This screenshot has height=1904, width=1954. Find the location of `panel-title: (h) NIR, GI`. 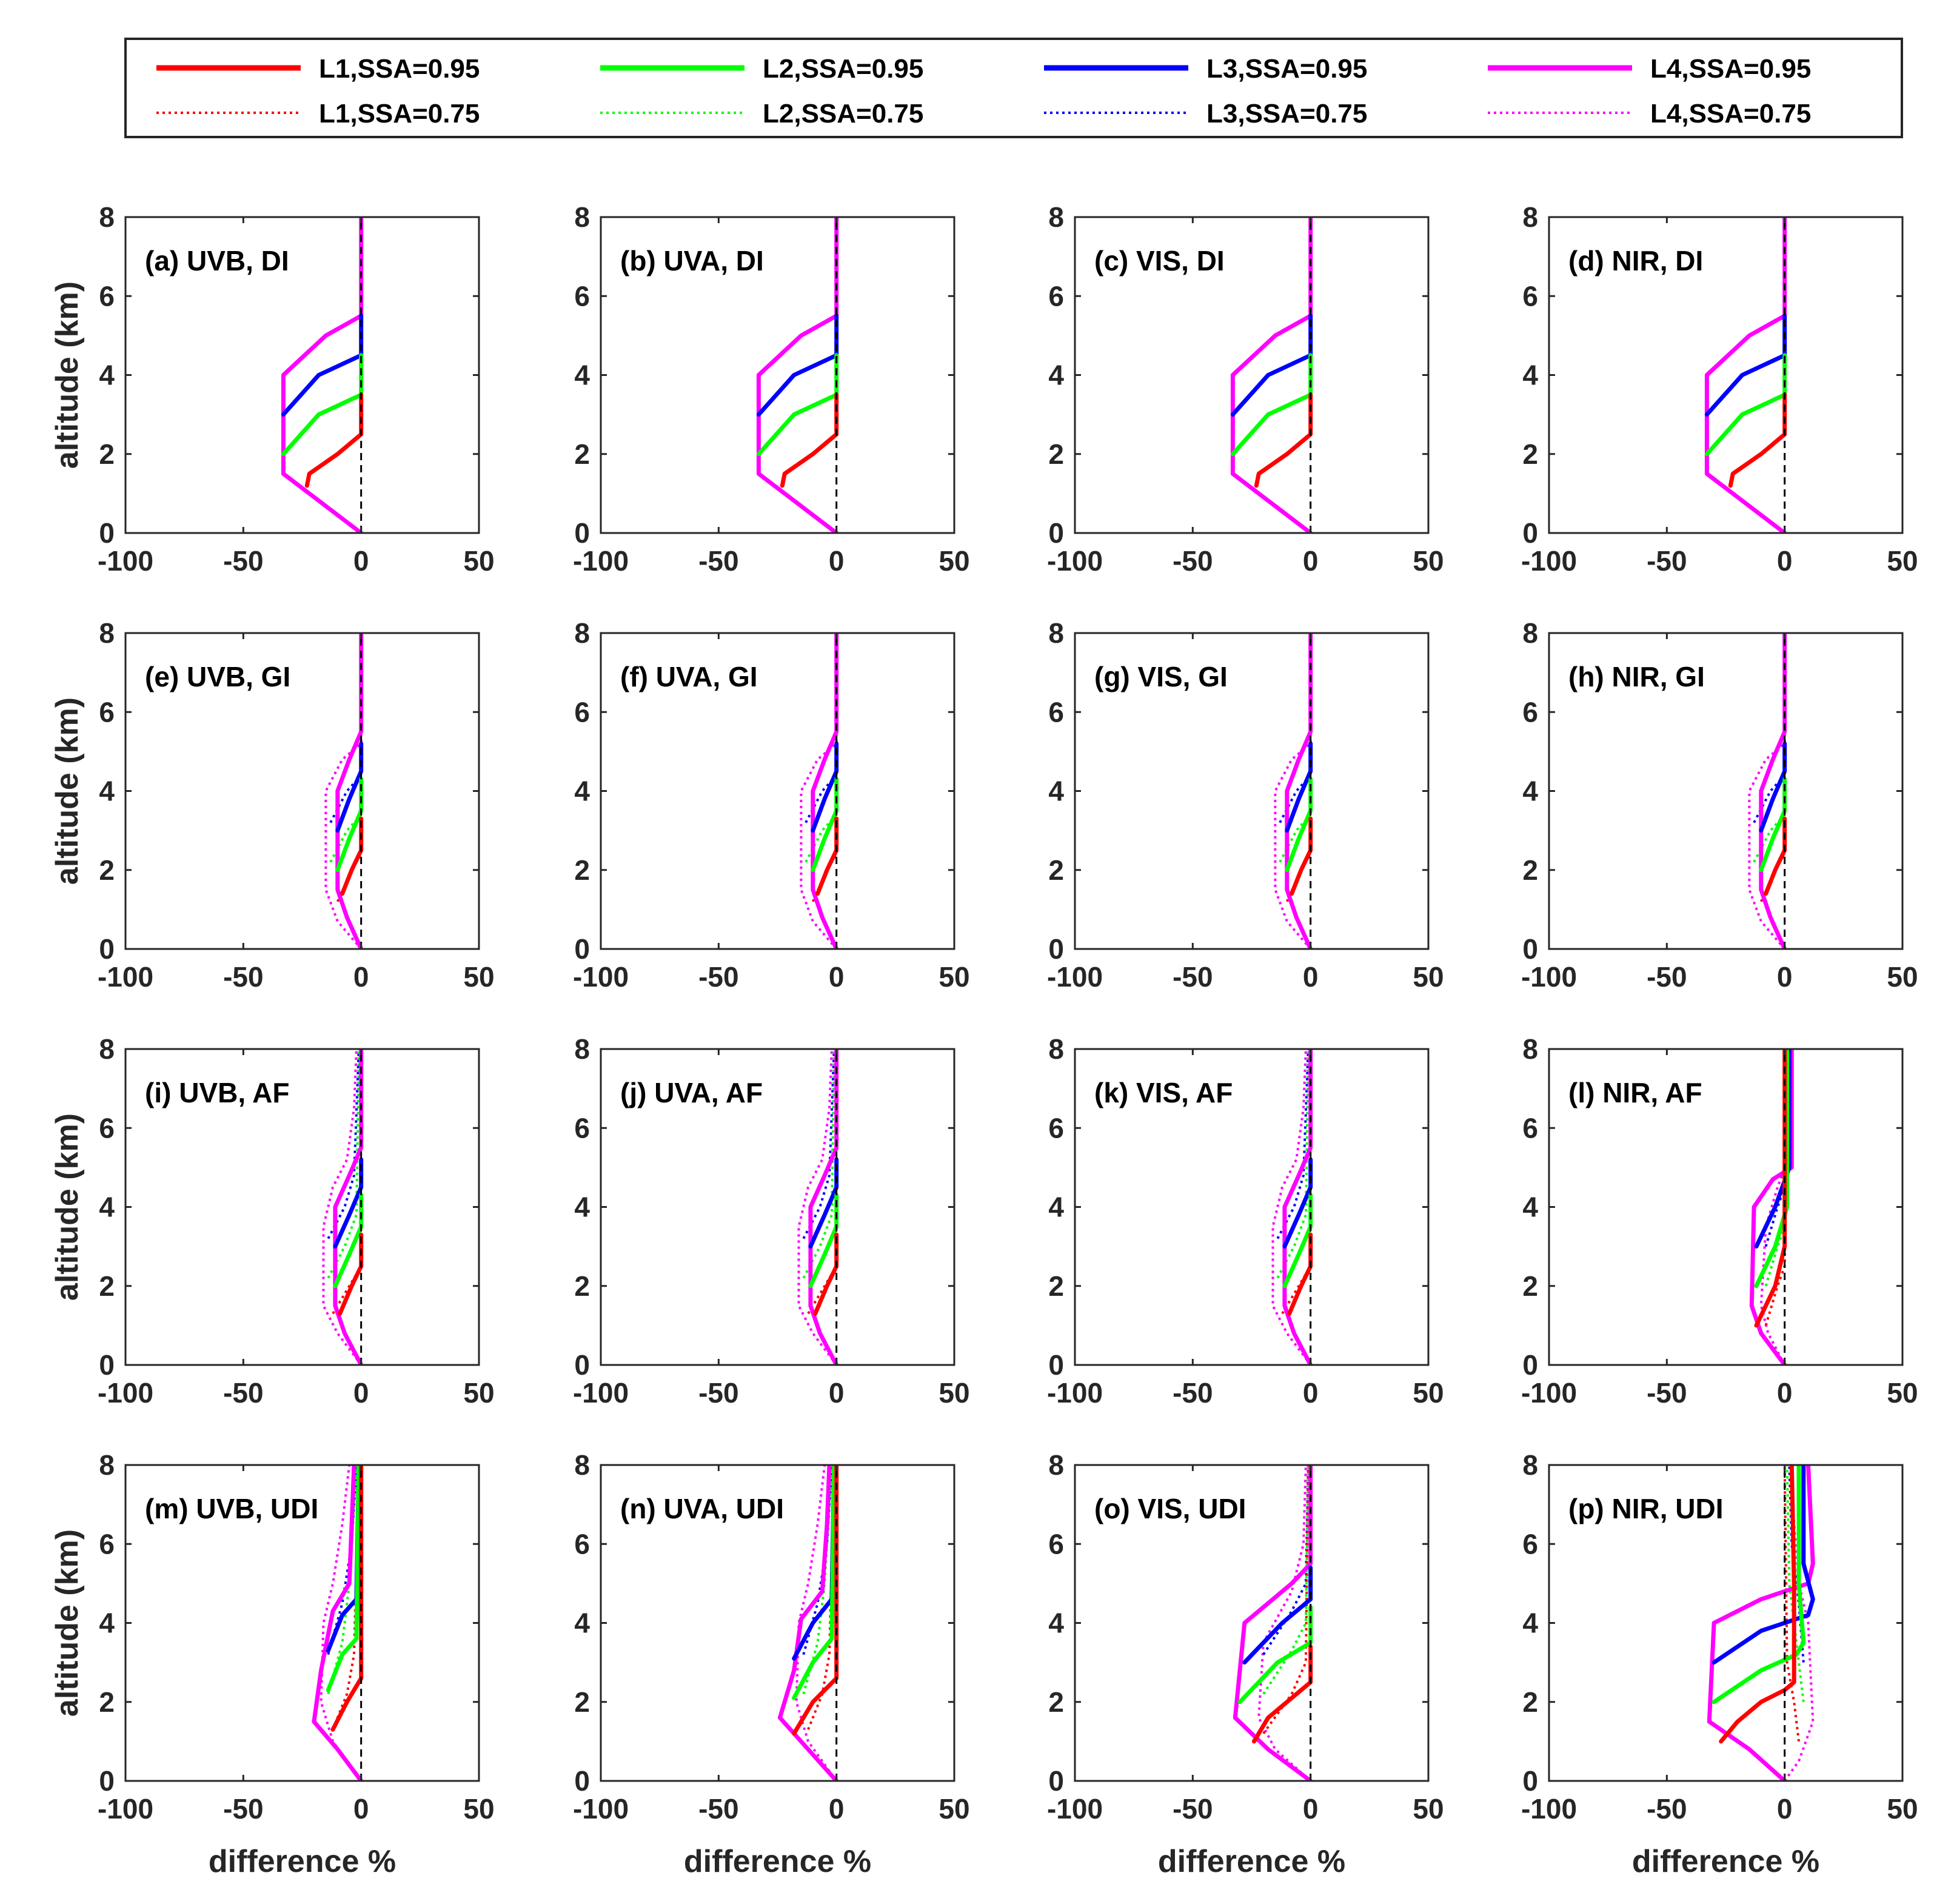

panel-title: (h) NIR, GI is located at coordinates (1636, 676).